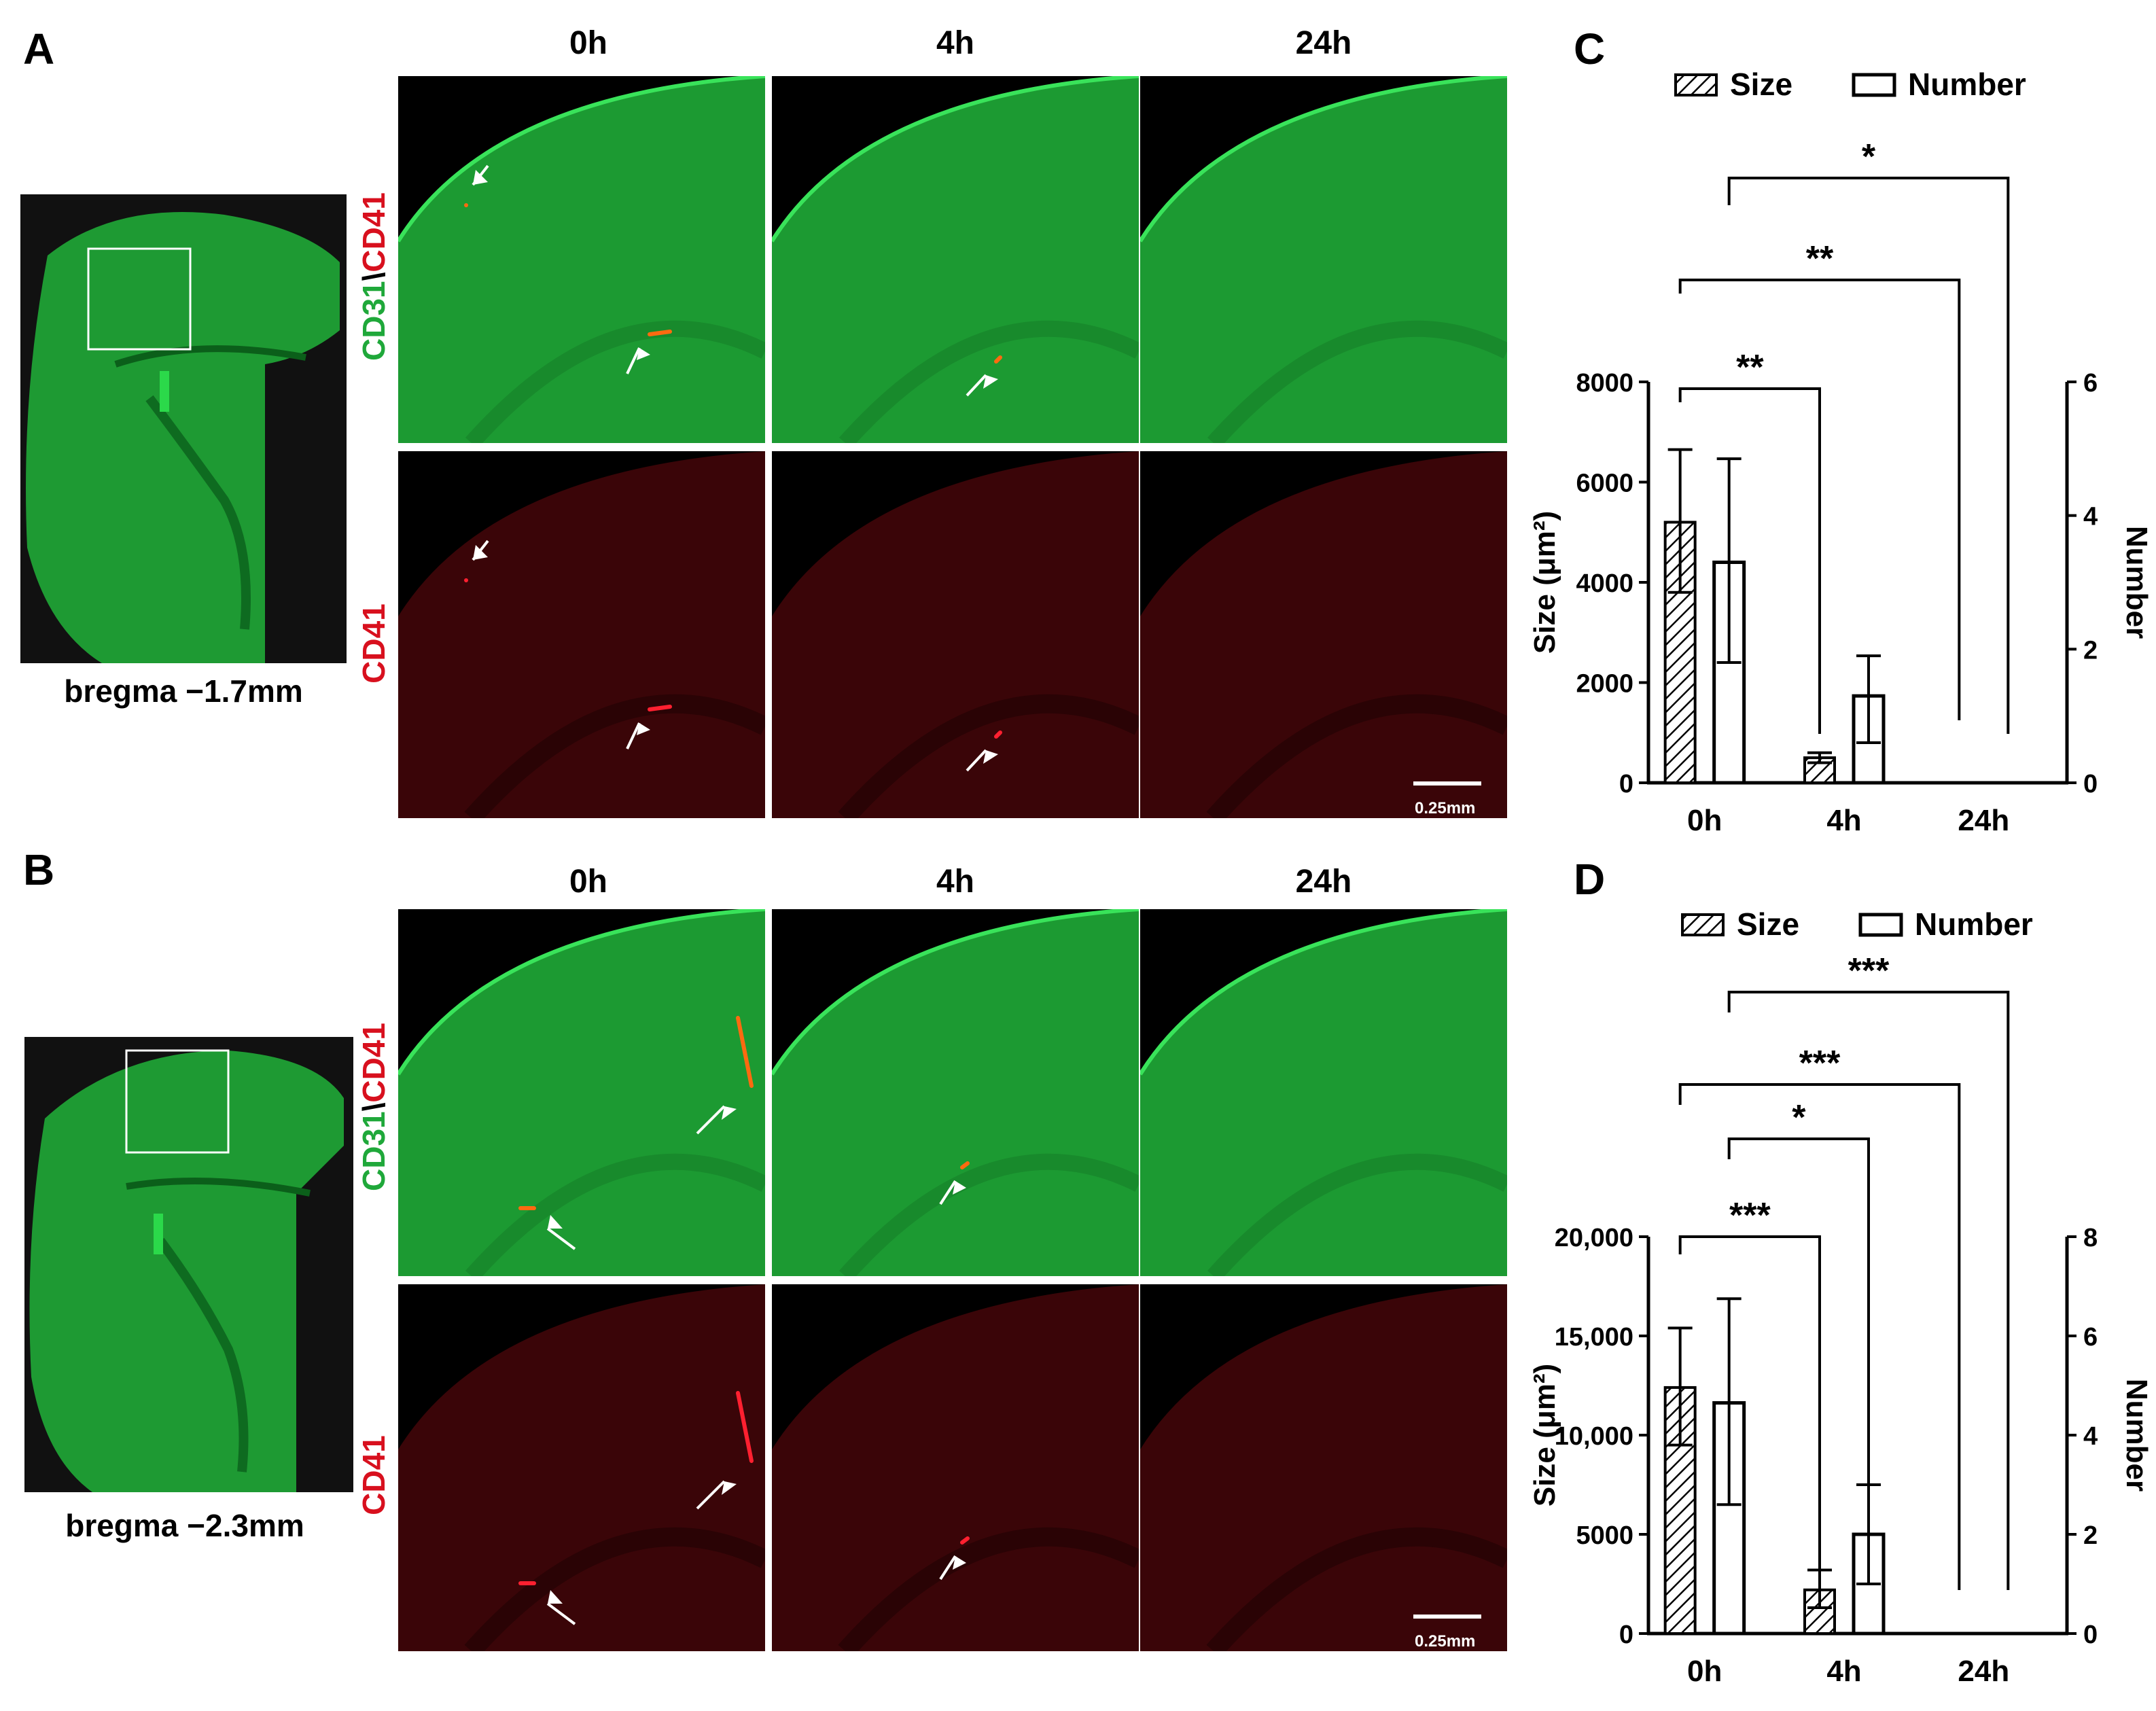 This screenshot has height=1711, width=2156. I want to click on micrograph-a-cd41-24h, so click(1323, 634).